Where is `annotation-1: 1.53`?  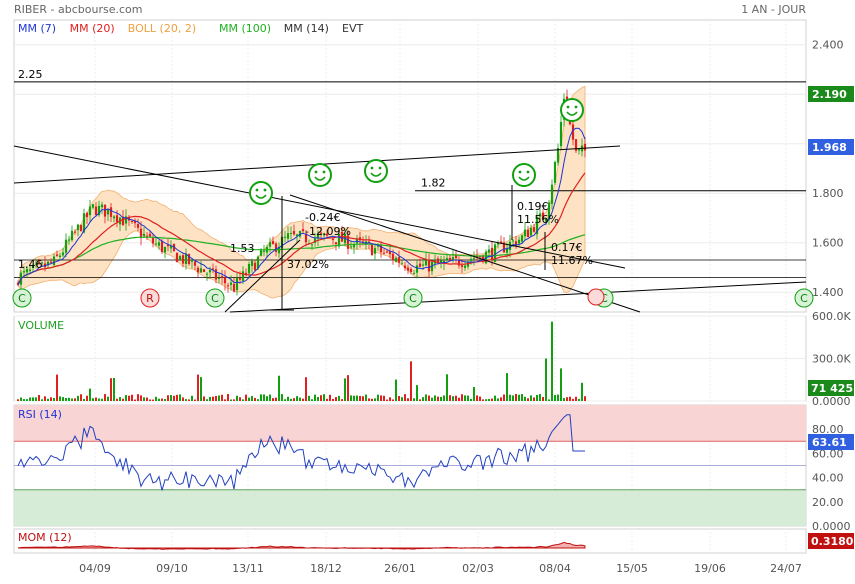
annotation-1: 1.53 is located at coordinates (242, 248).